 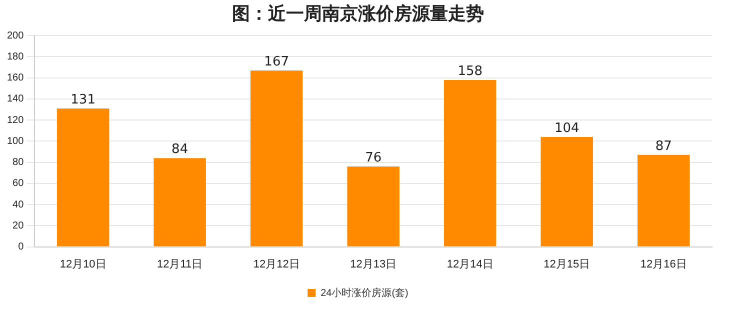 I want to click on data-label: 131, so click(x=83, y=100).